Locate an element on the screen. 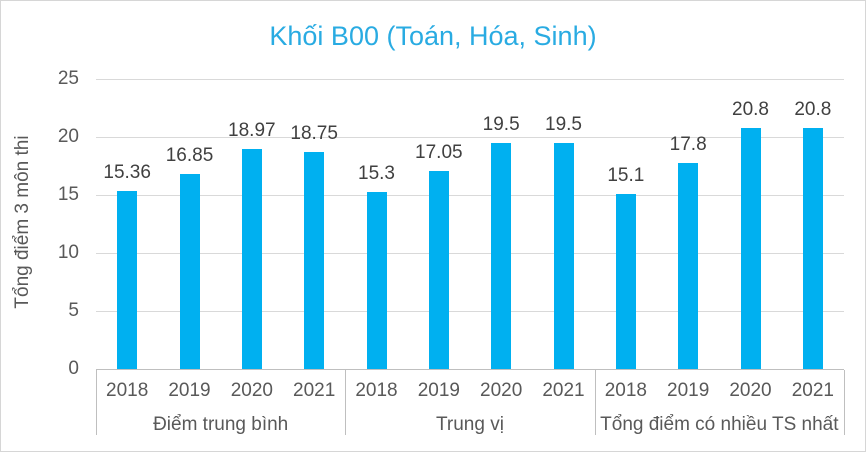 This screenshot has height=452, width=866. bar-value-label: 16.85 is located at coordinates (189, 155).